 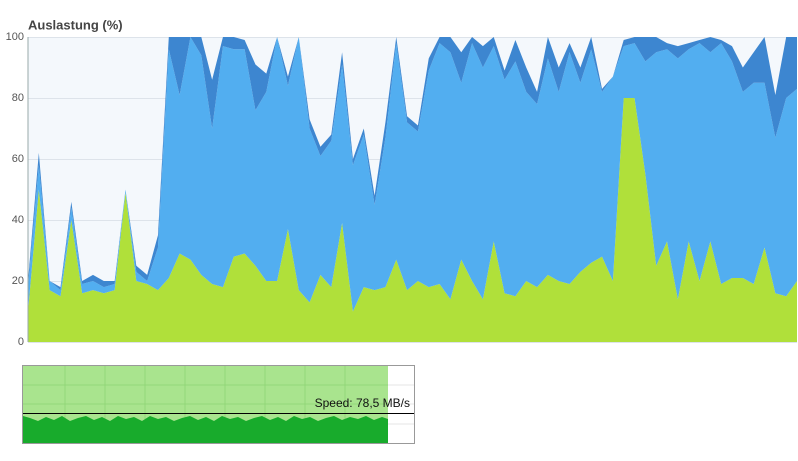 I want to click on y-tick-label: 80, so click(x=18, y=98).